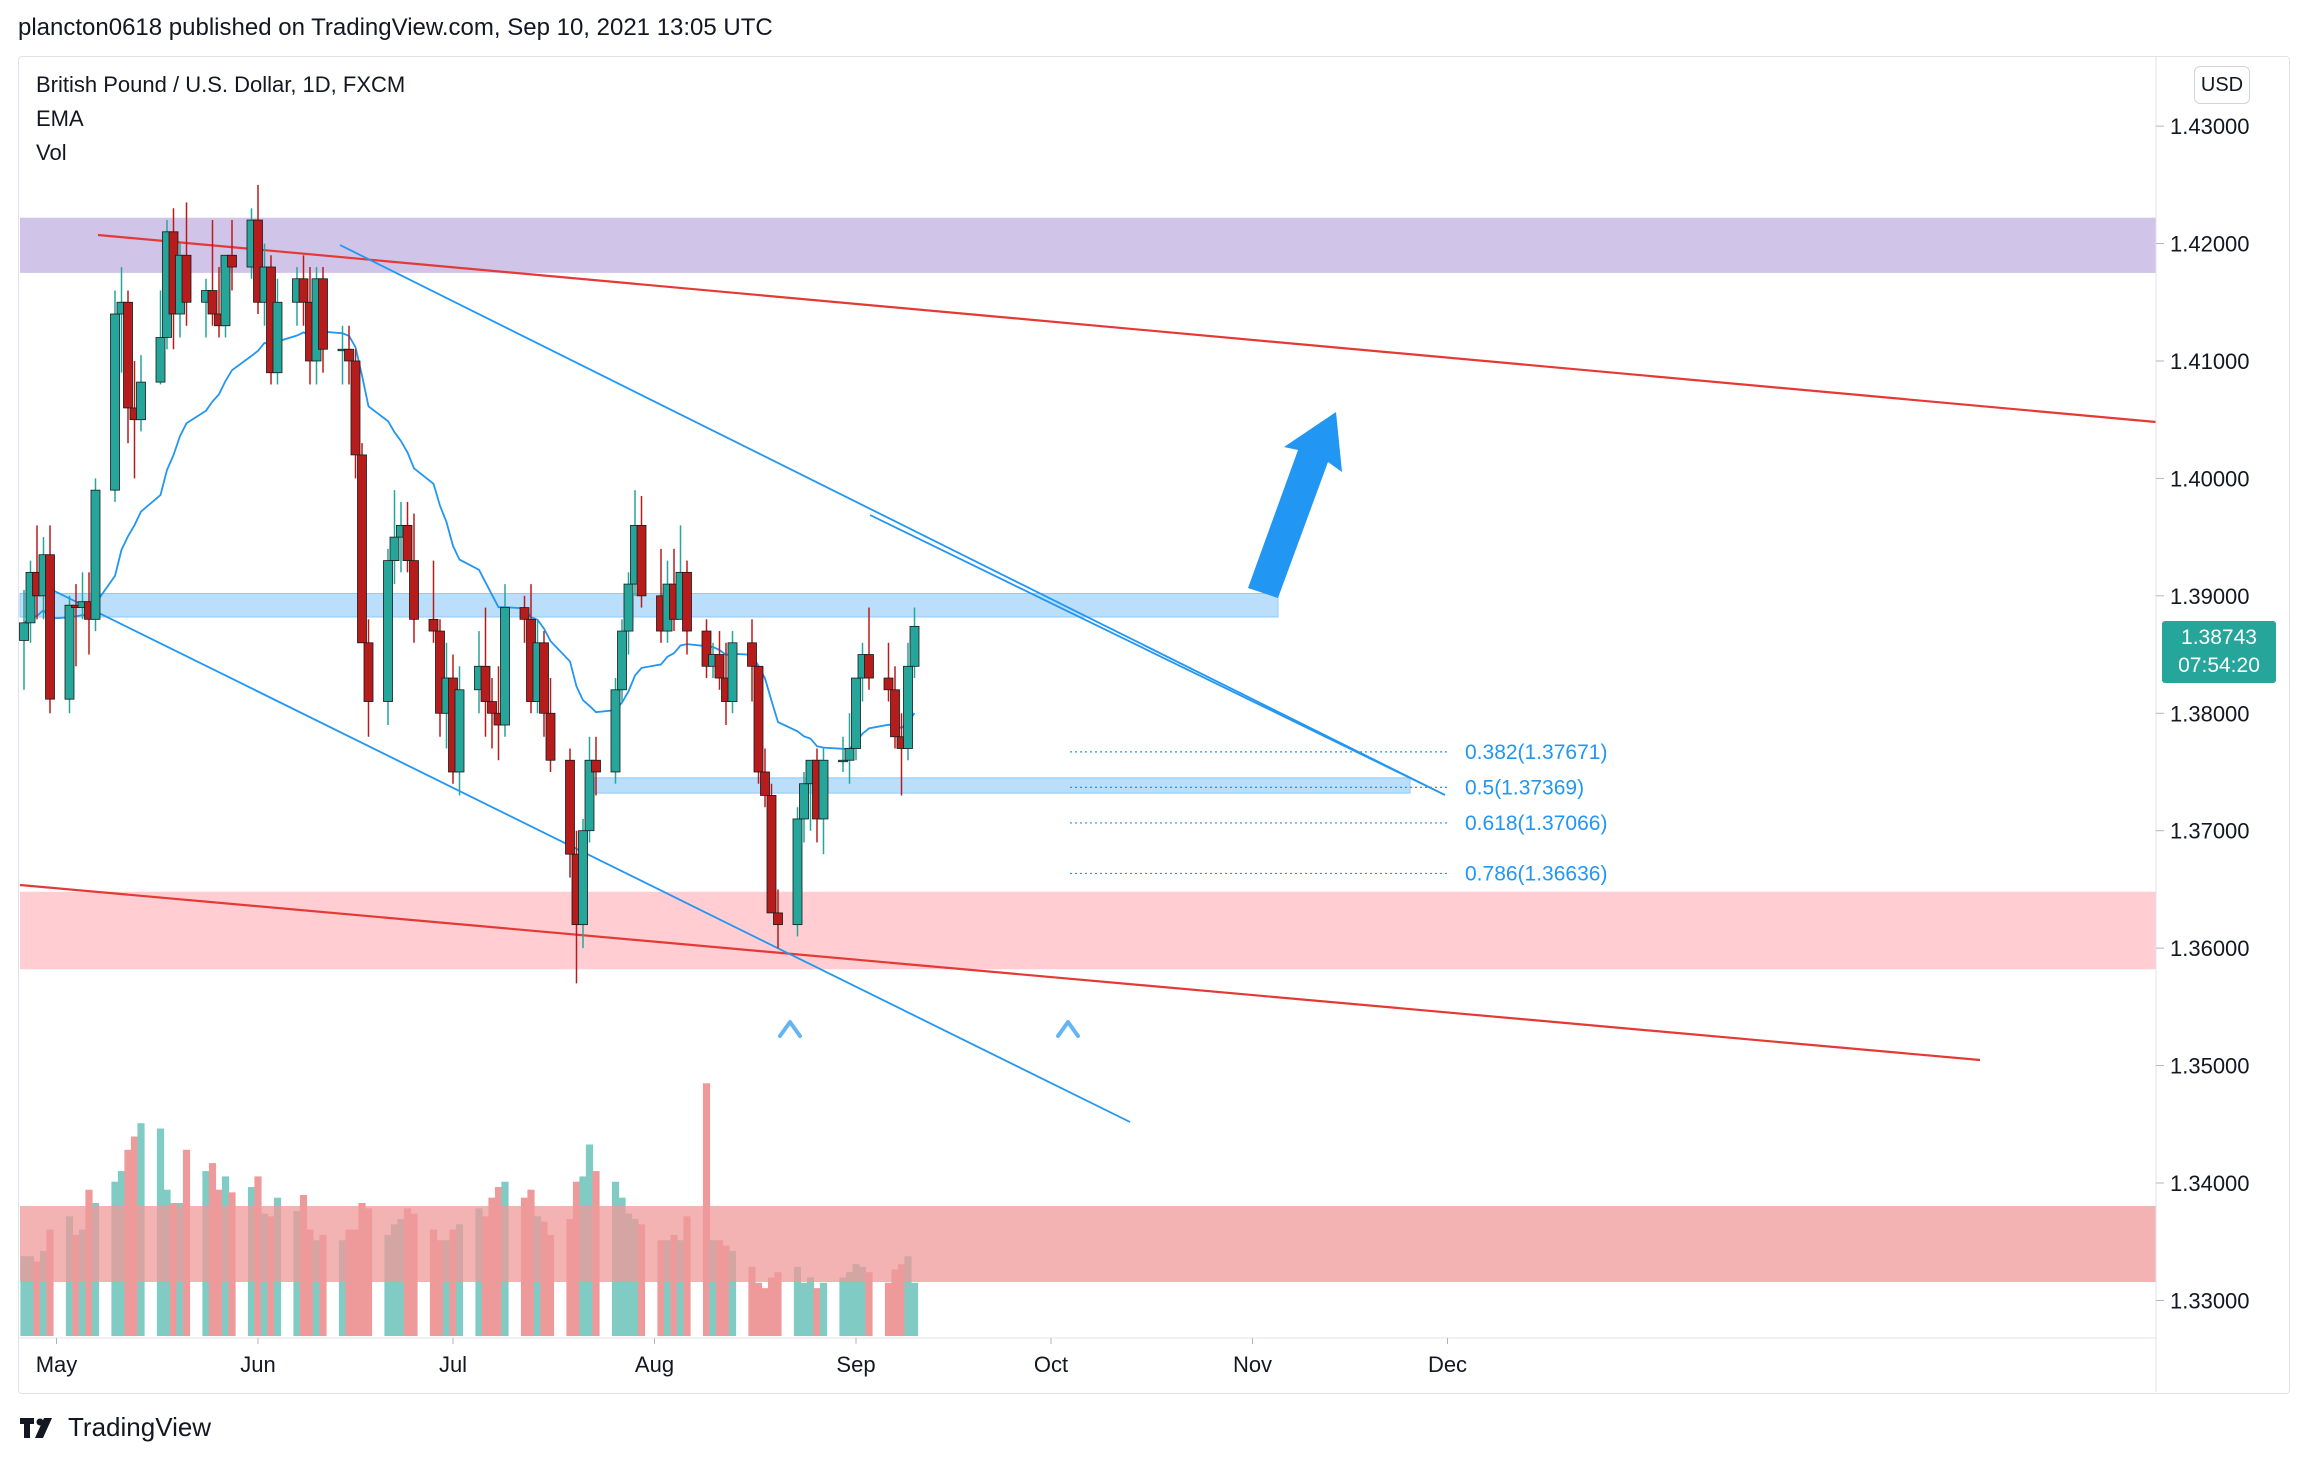 This screenshot has height=1460, width=2306. Describe the element at coordinates (1088, 1244) in the screenshot. I see `volume-zone` at that location.